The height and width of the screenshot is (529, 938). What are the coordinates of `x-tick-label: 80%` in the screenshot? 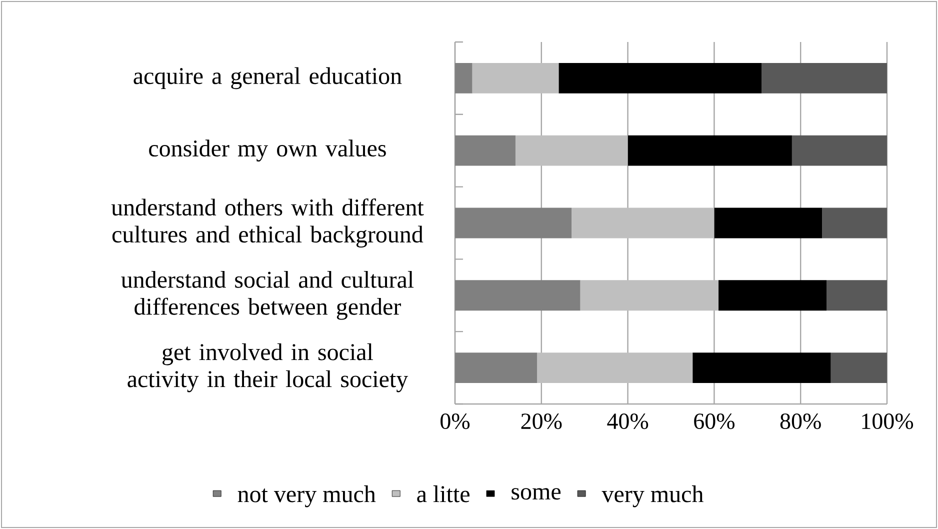 It's located at (800, 422).